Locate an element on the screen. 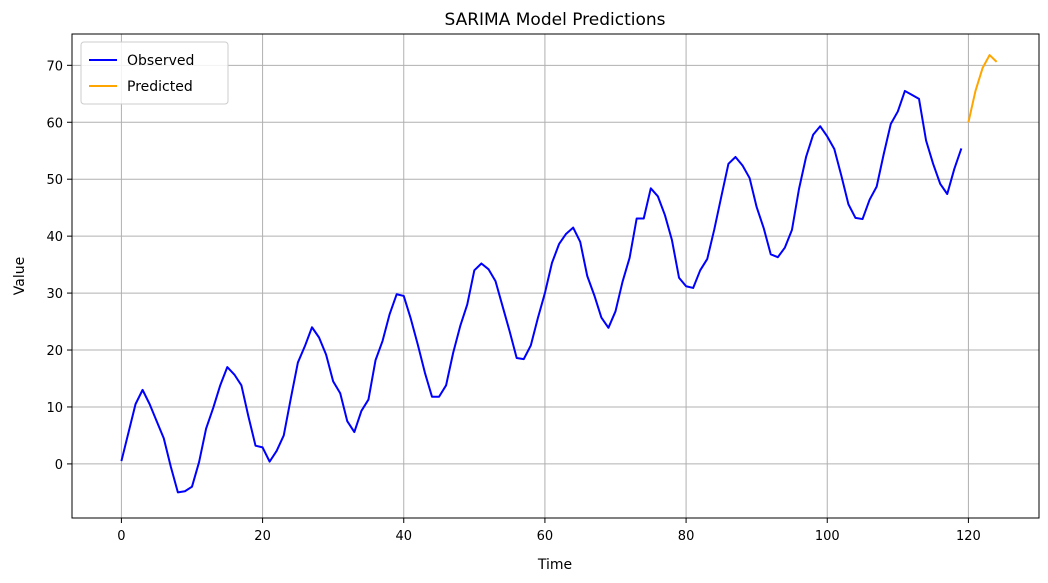  y-tick-label: 40 is located at coordinates (54, 237).